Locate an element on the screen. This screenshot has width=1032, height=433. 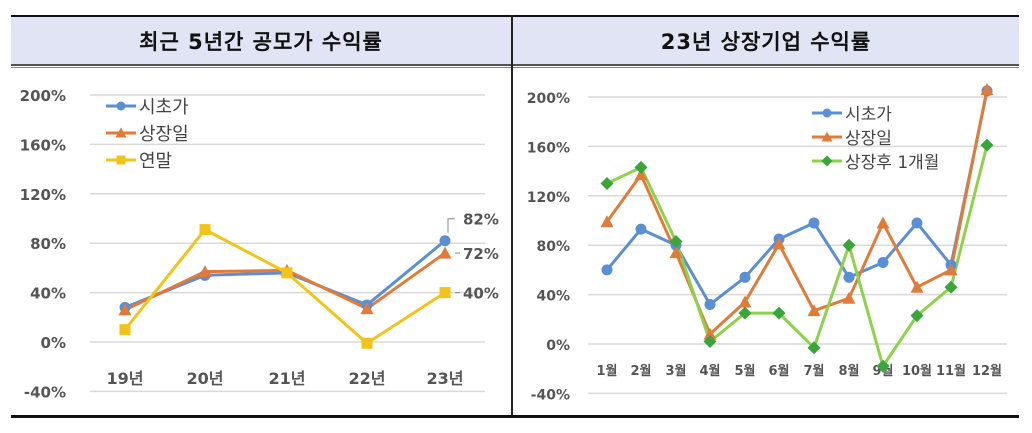
legend-label: 연말 is located at coordinates (155, 161).